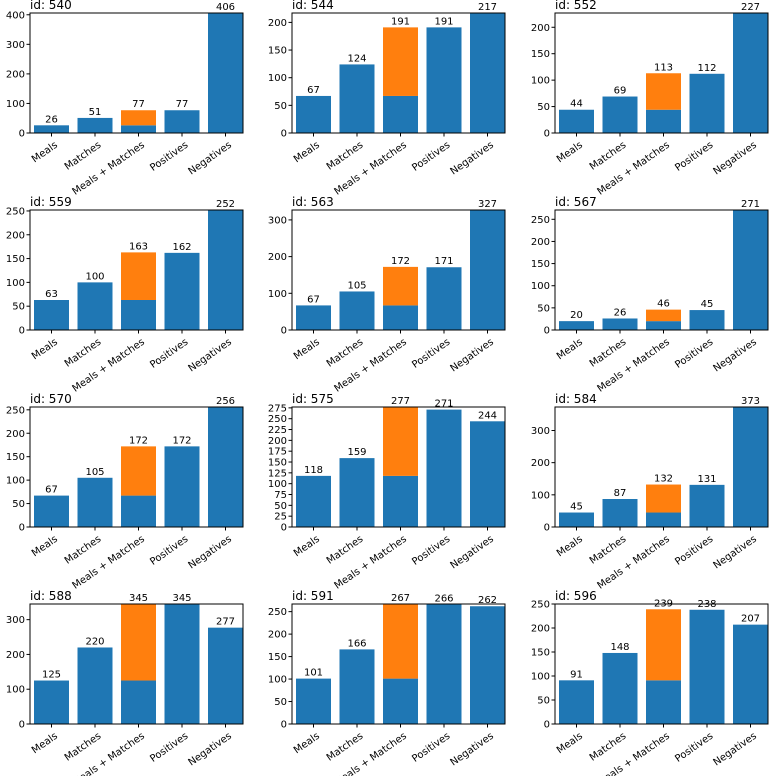 The width and height of the screenshot is (778, 776). I want to click on data-label-1: 69, so click(620, 91).